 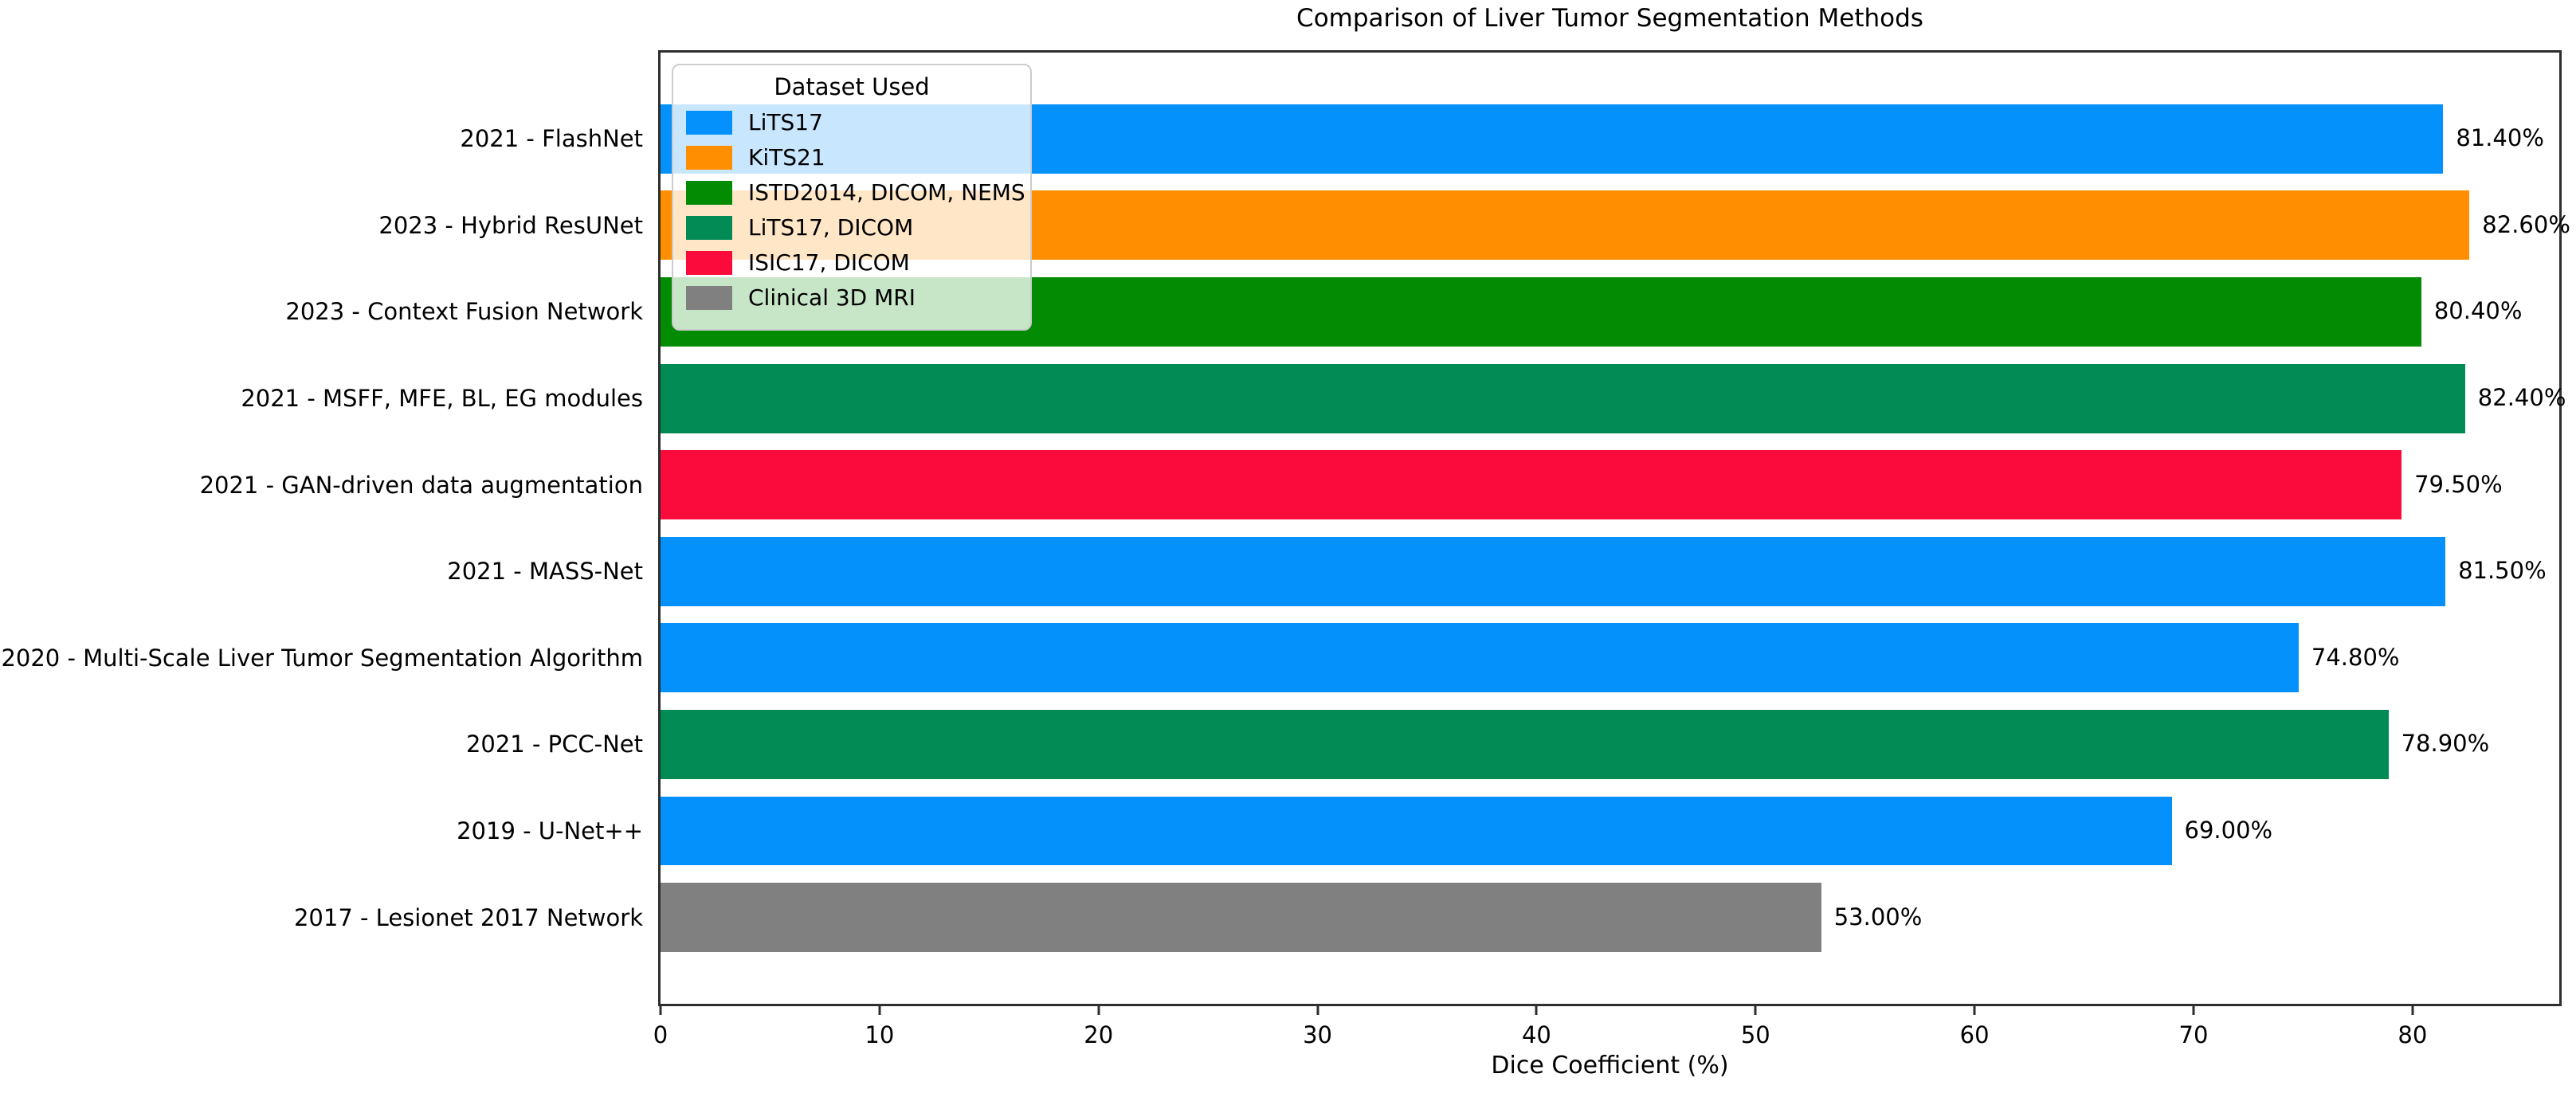 What do you see at coordinates (785, 122) in the screenshot?
I see `legend-item-label: LiTS17` at bounding box center [785, 122].